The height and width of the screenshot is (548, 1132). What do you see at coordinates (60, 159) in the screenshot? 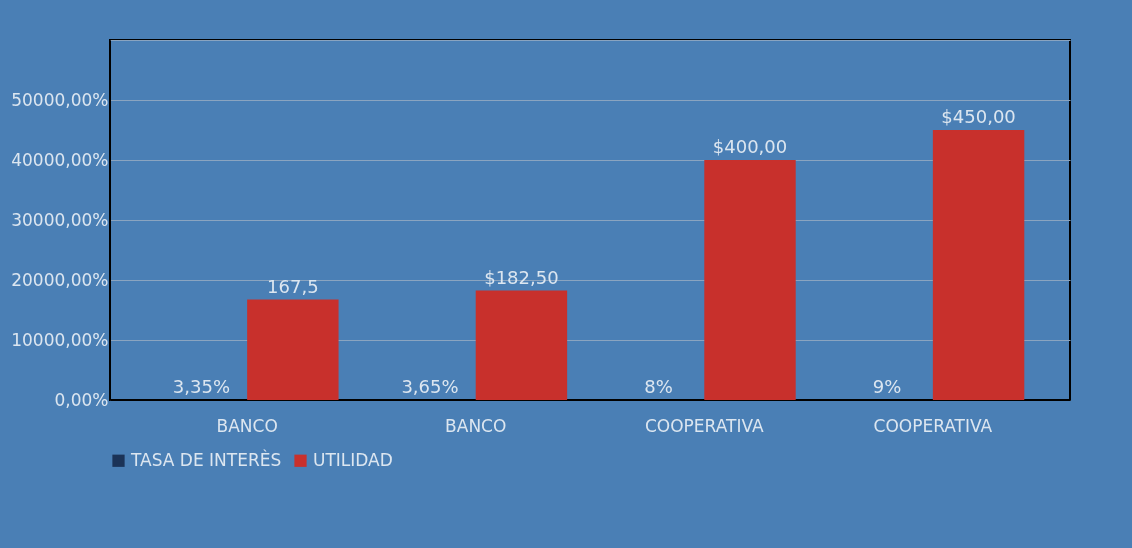
I see `y-tick-label: 40000,00%` at bounding box center [60, 159].